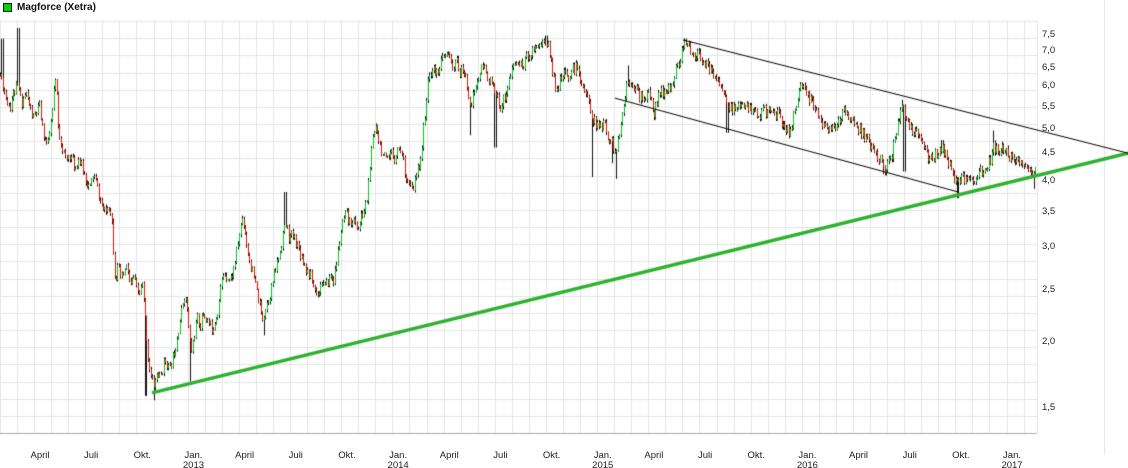 Image resolution: width=1128 pixels, height=468 pixels. What do you see at coordinates (193, 464) in the screenshot?
I see `x-tick-year: 2013` at bounding box center [193, 464].